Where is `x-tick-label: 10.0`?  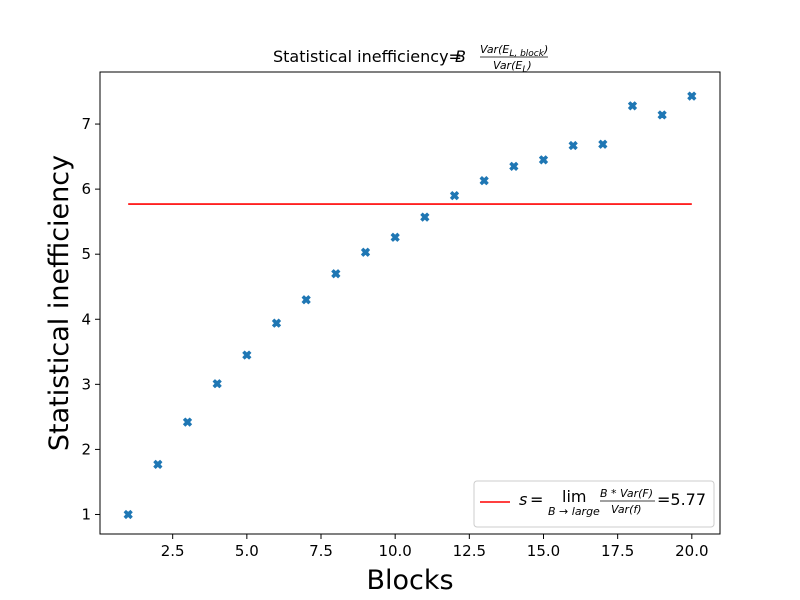
x-tick-label: 10.0 is located at coordinates (394, 551).